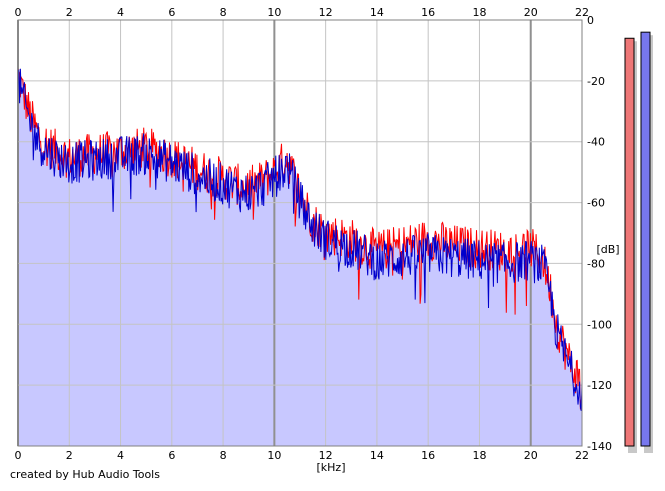 This screenshot has height=491, width=665. I want to click on y-tick-label: -40, so click(596, 142).